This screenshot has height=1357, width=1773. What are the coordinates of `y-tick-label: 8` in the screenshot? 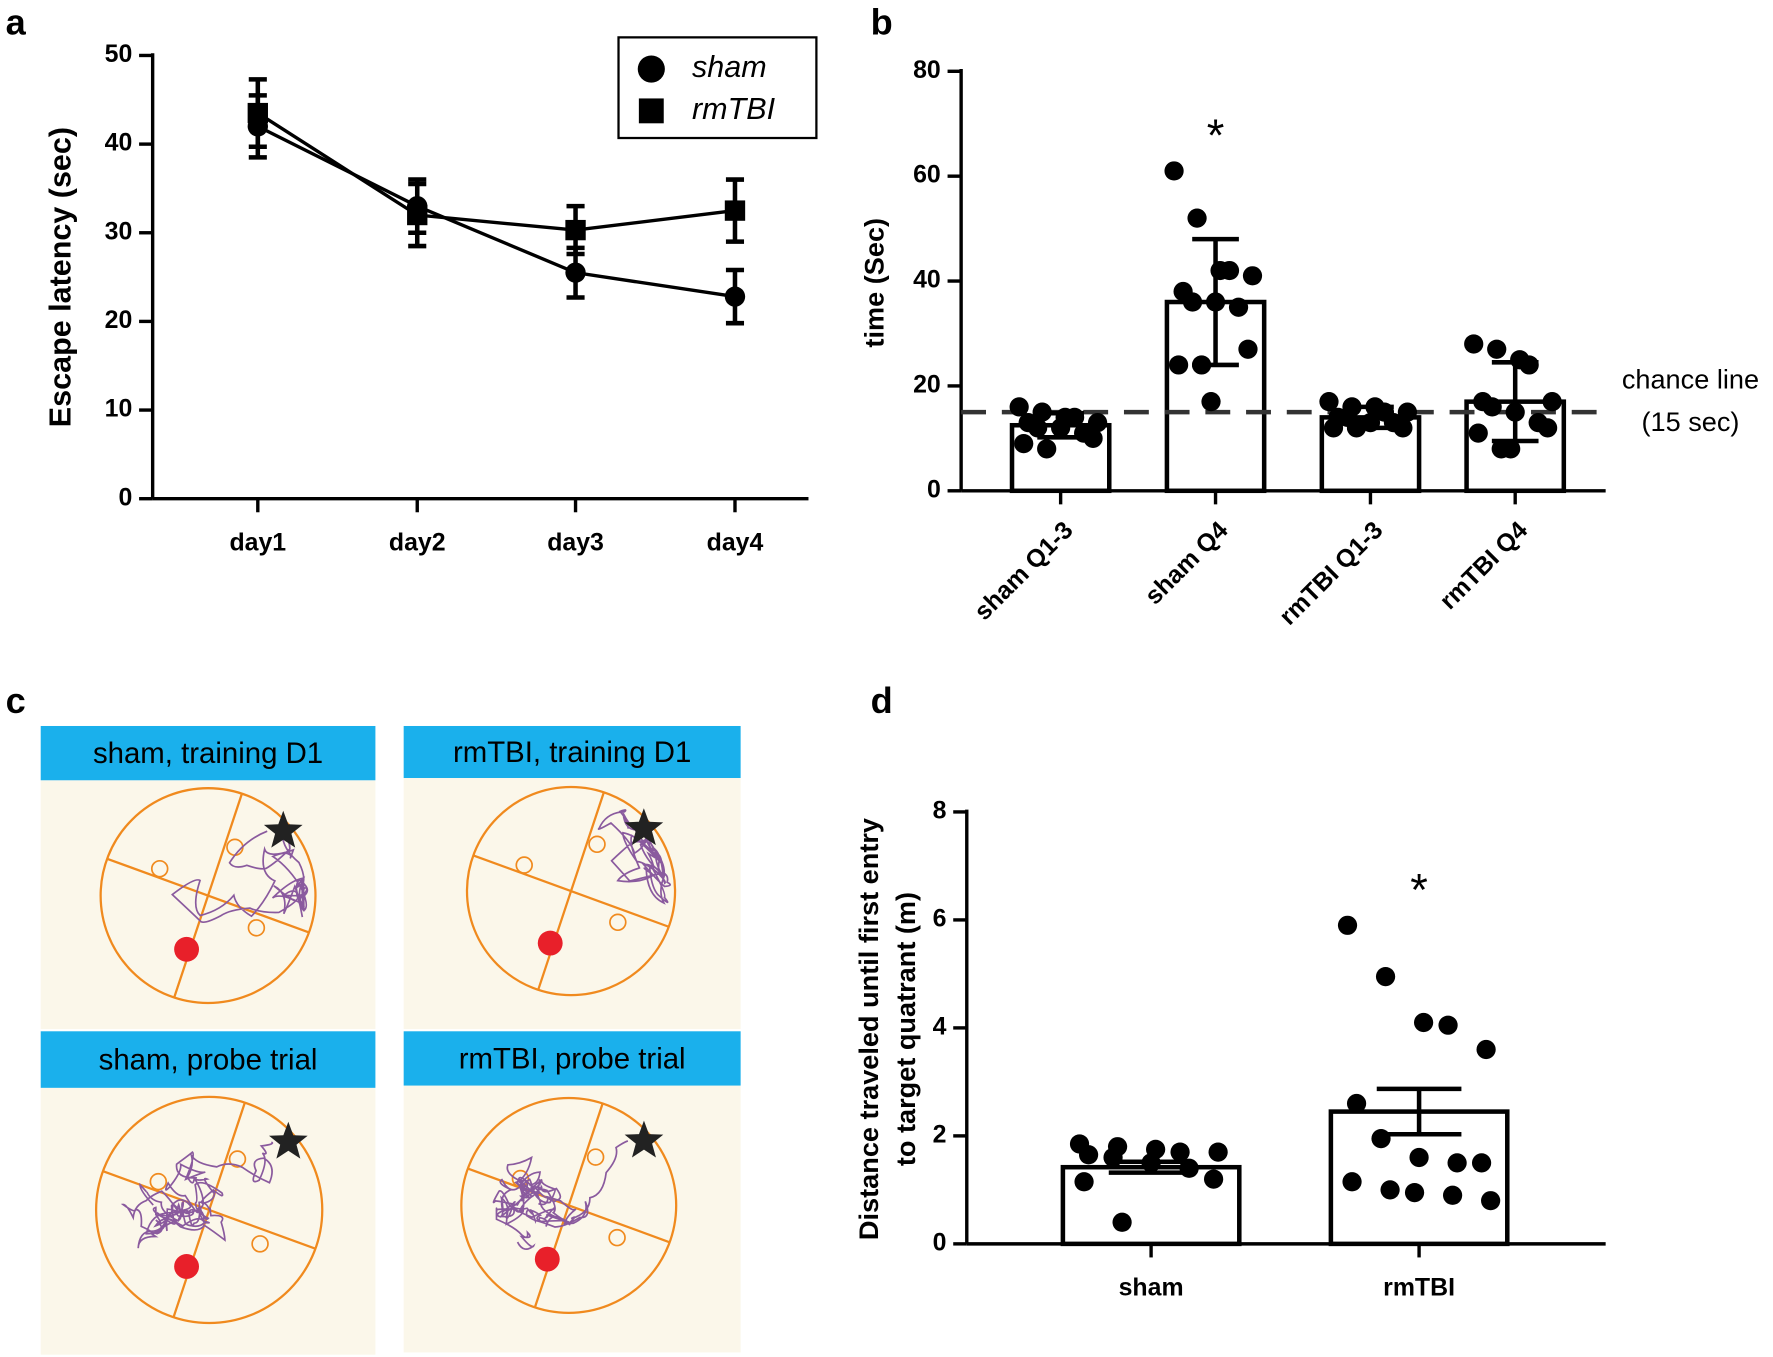 It's located at (940, 810).